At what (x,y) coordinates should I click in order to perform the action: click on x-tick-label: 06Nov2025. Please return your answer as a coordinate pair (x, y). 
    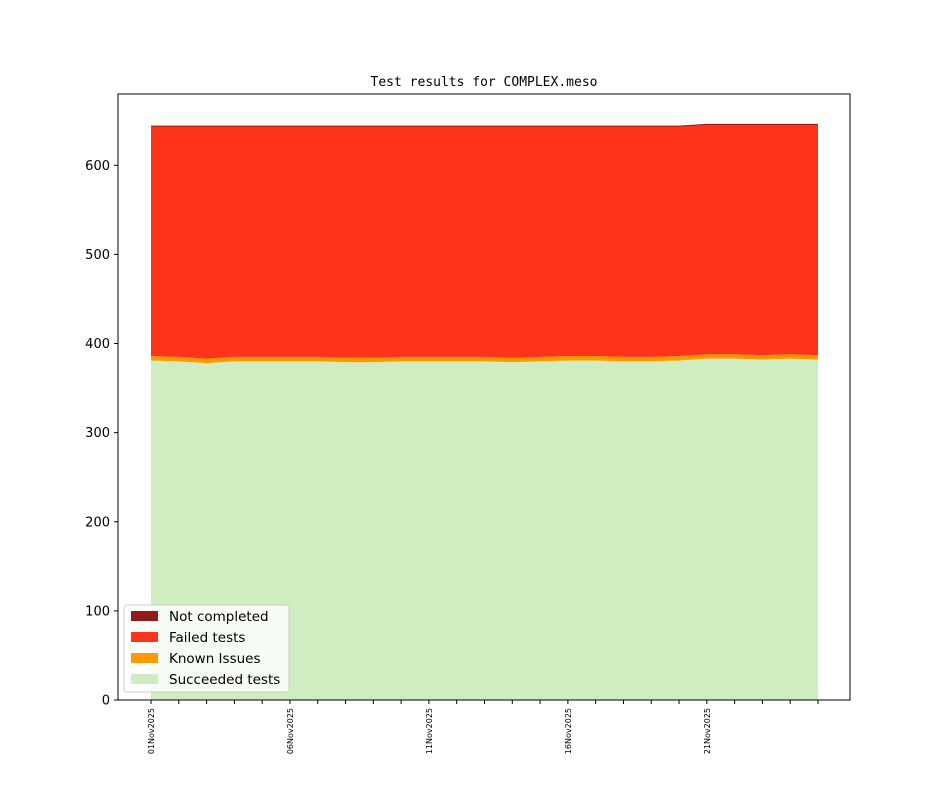
    Looking at the image, I should click on (290, 731).